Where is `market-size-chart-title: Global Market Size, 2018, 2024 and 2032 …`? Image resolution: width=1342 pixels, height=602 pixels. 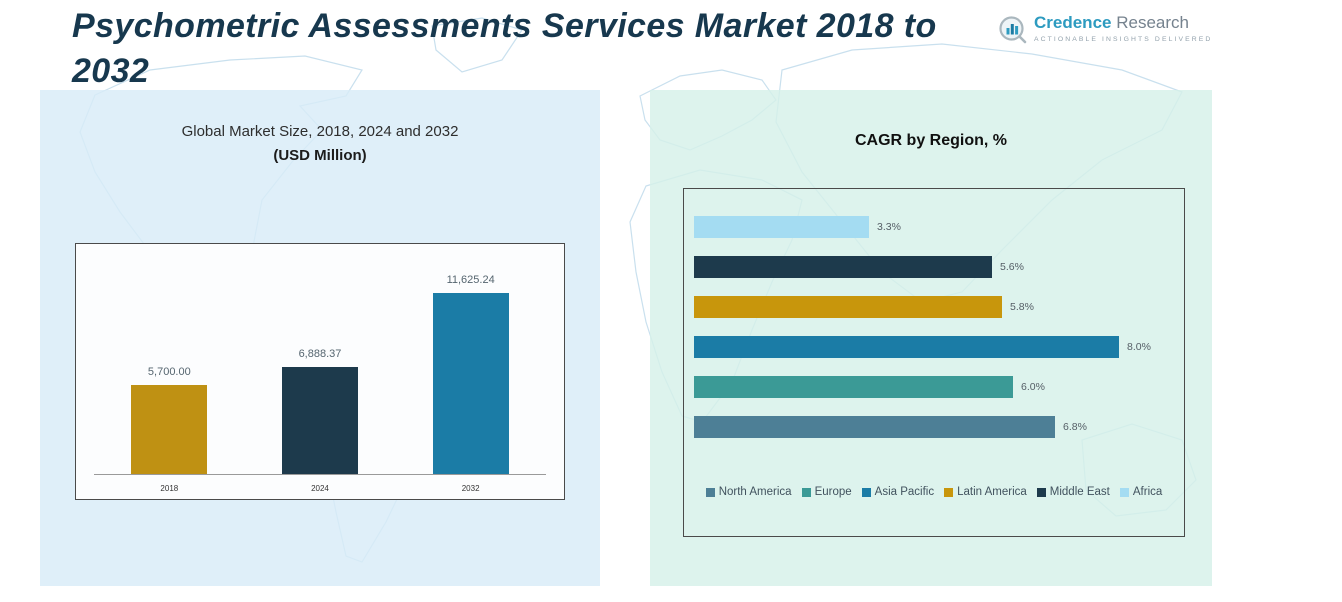 market-size-chart-title: Global Market Size, 2018, 2024 and 2032 … is located at coordinates (320, 144).